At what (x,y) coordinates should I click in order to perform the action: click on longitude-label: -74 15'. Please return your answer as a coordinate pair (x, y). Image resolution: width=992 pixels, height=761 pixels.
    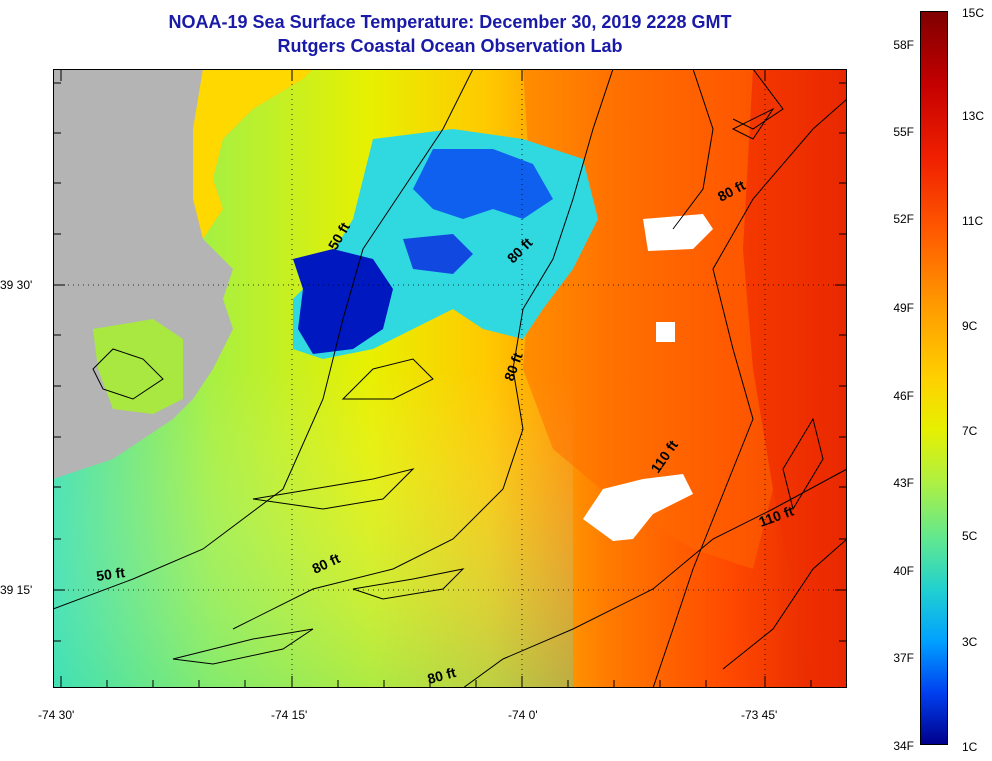
    Looking at the image, I should click on (289, 715).